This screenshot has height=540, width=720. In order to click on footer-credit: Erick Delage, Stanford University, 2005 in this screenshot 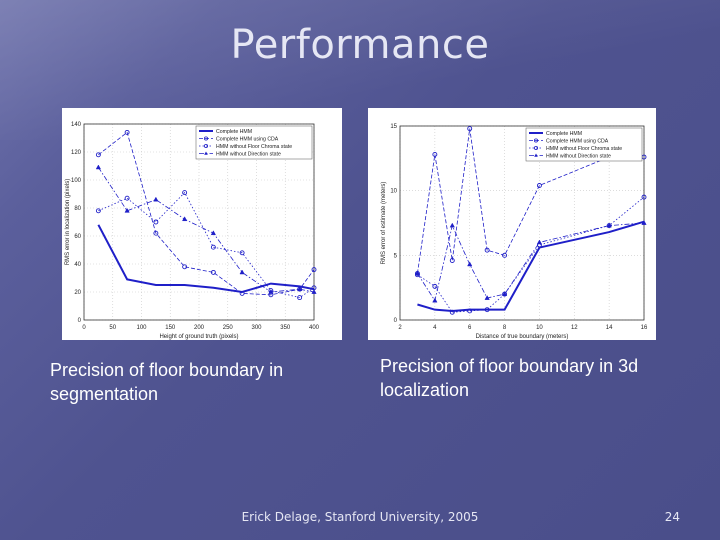, I will do `click(360, 517)`.